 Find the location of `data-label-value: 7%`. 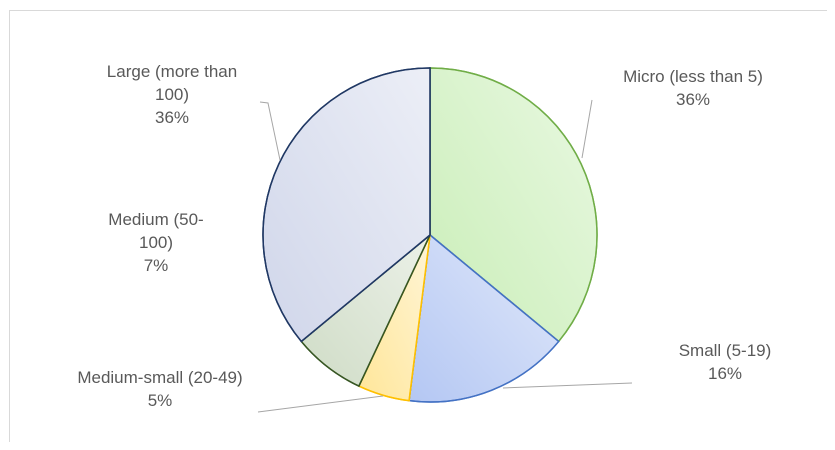

data-label-value: 7% is located at coordinates (156, 265).